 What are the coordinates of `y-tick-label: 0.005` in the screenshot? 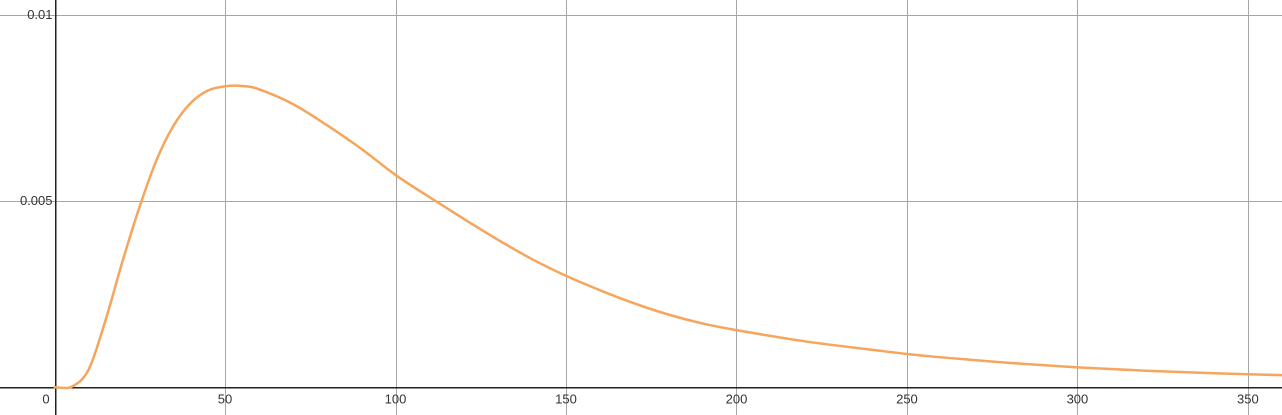 It's located at (36, 200).